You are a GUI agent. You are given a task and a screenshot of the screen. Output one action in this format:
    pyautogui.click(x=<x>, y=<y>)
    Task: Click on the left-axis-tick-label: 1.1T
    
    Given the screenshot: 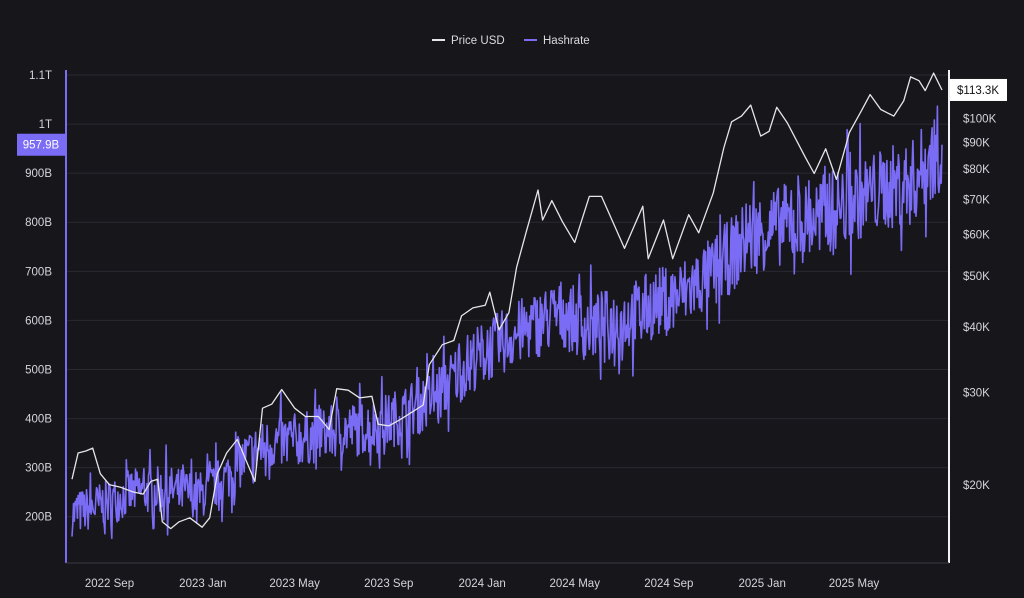 What is the action you would take?
    pyautogui.click(x=40, y=76)
    